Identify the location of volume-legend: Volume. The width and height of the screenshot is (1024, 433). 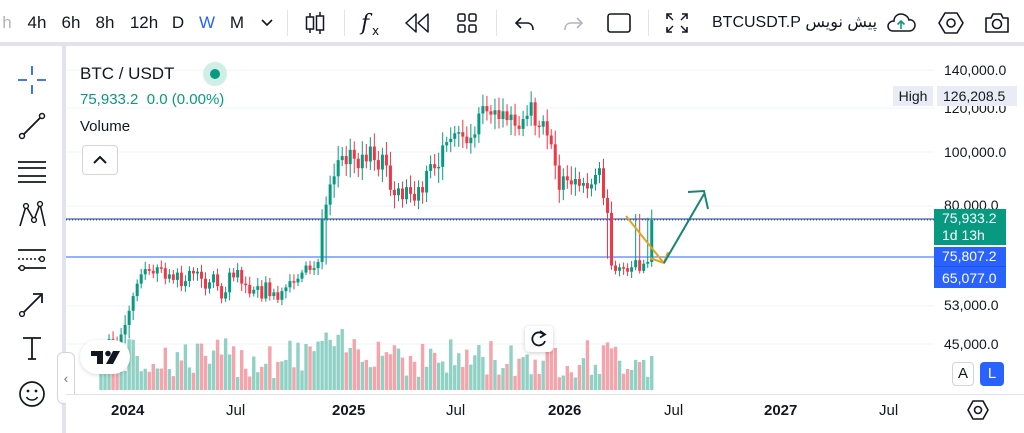
(105, 126).